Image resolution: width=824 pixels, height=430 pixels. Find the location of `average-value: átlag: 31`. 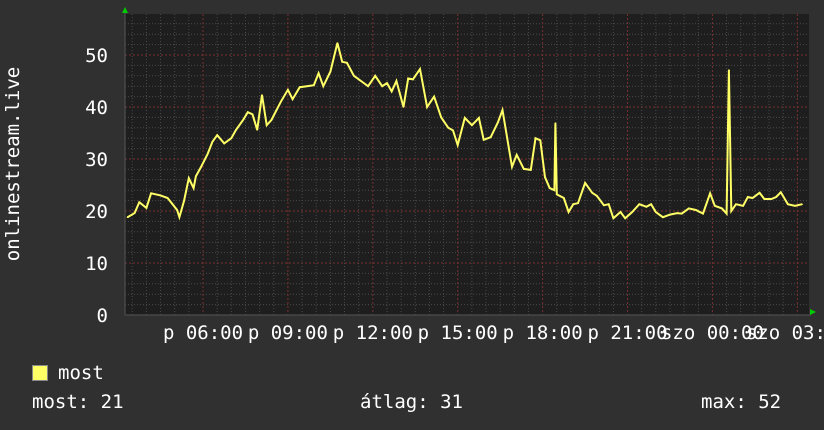

average-value: átlag: 31 is located at coordinates (411, 402).